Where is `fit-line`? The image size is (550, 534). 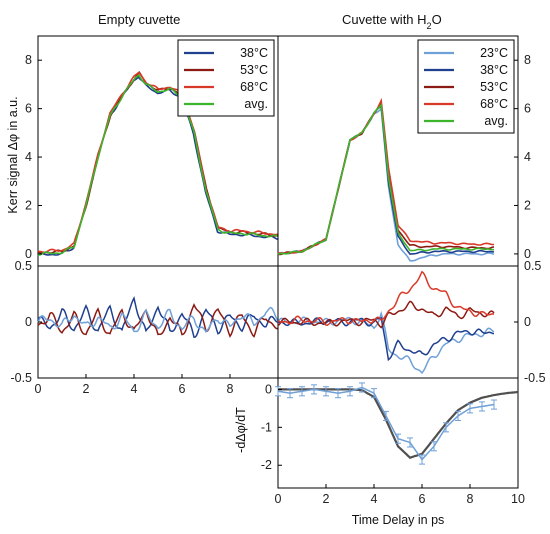
fit-line is located at coordinates (398, 423).